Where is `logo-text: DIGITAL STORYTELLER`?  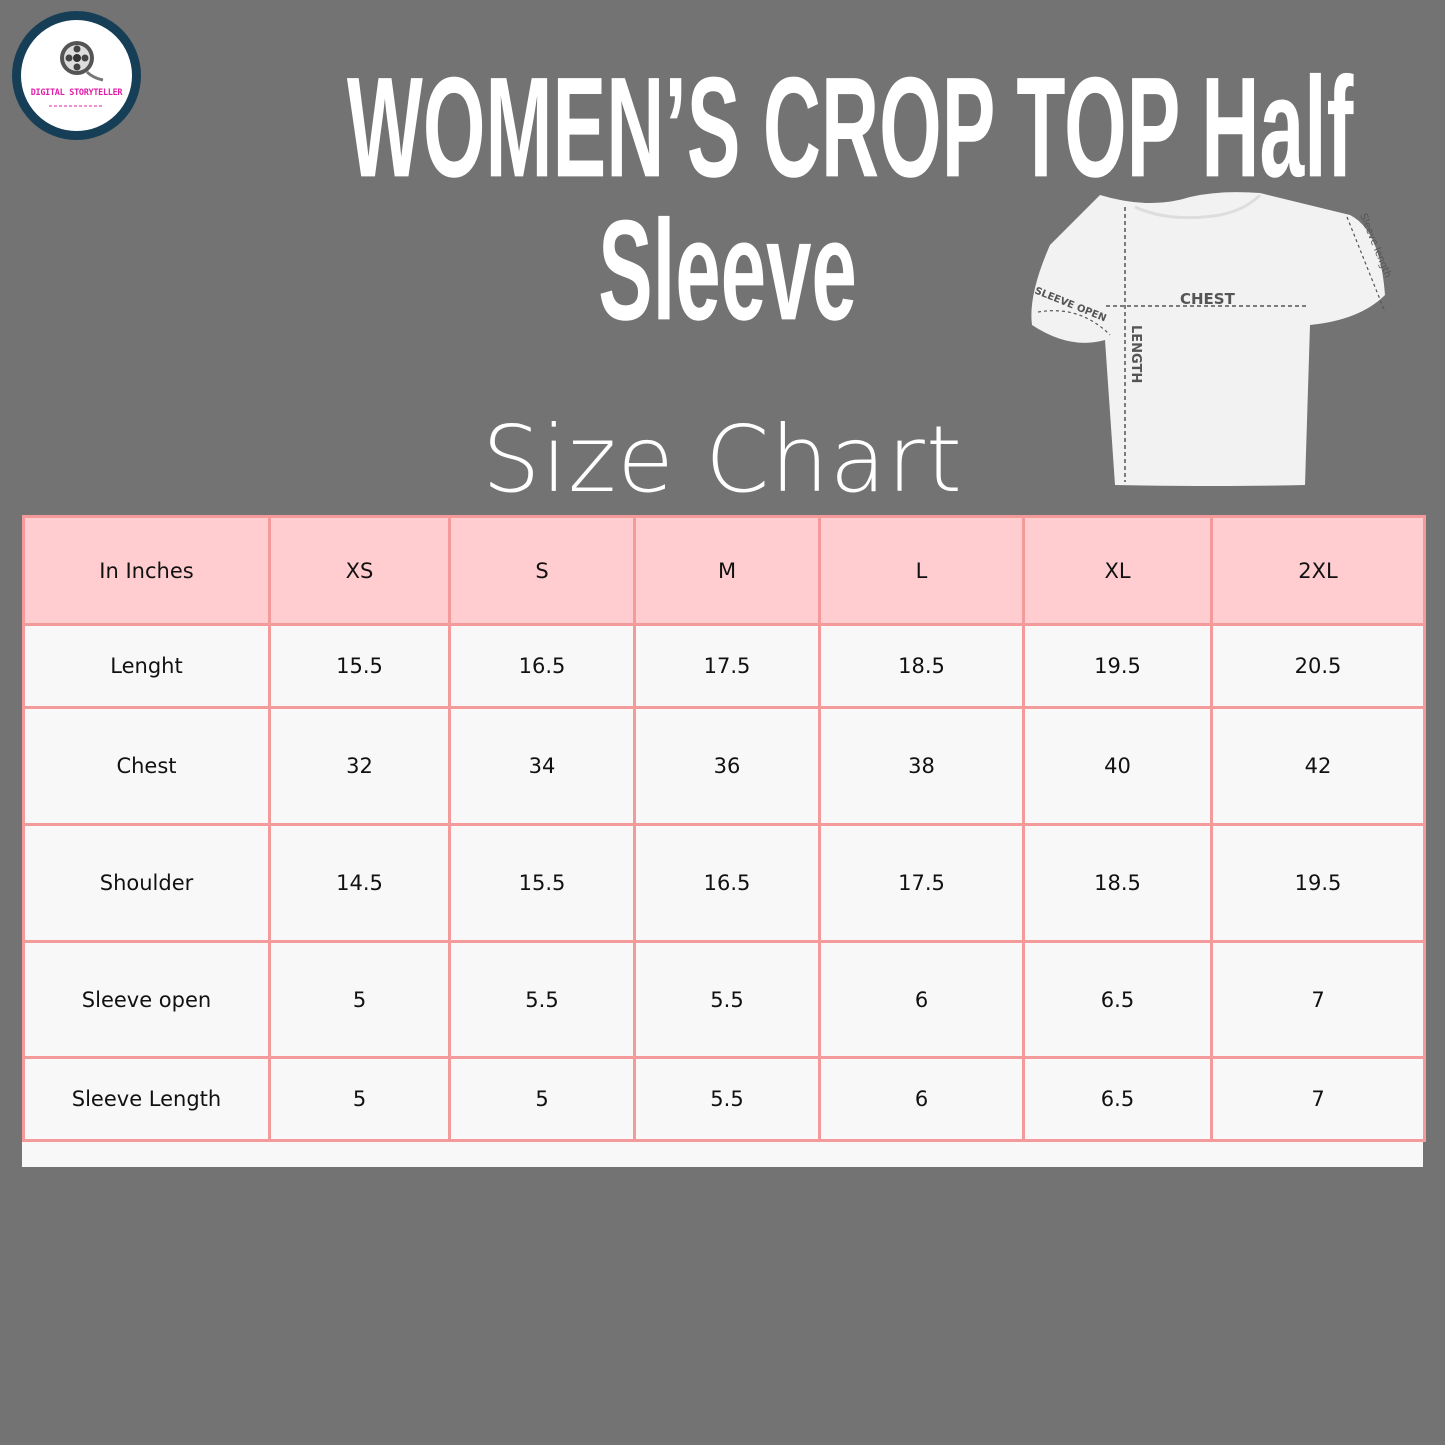
logo-text: DIGITAL STORYTELLER is located at coordinates (76, 93).